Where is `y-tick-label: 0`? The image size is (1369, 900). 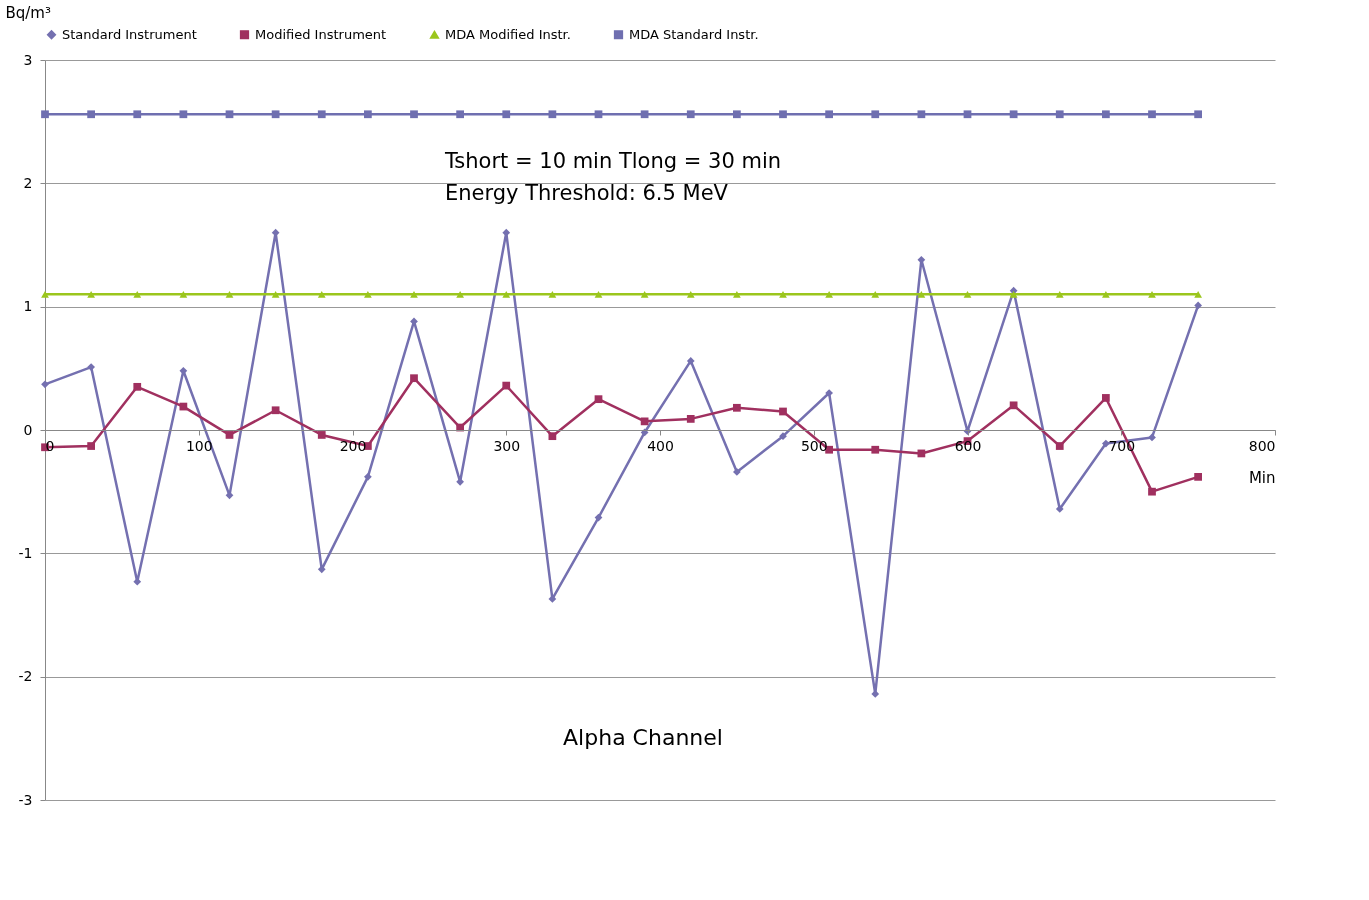 y-tick-label: 0 is located at coordinates (28, 429).